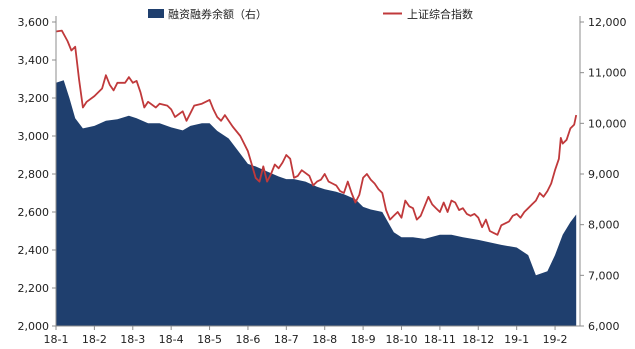  Describe the element at coordinates (607, 22) in the screenshot. I see `right-tick-label: 12,000` at that location.